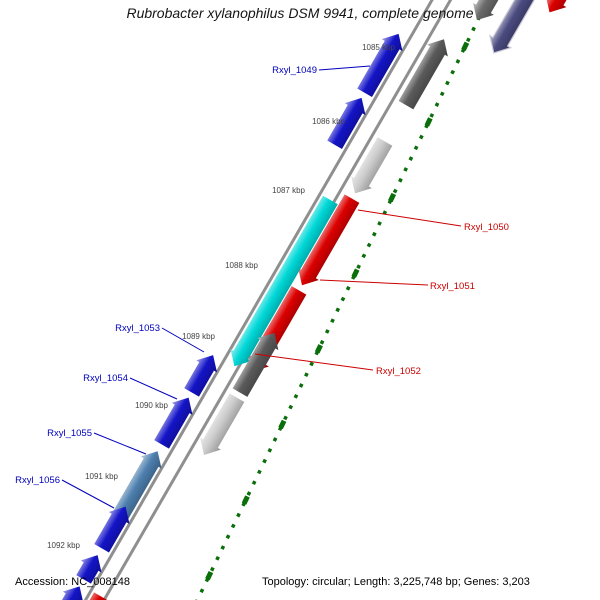 The width and height of the screenshot is (600, 600). Describe the element at coordinates (137, 328) in the screenshot. I see `gene-label-rxyl-1053: Rxyl_1053` at that location.